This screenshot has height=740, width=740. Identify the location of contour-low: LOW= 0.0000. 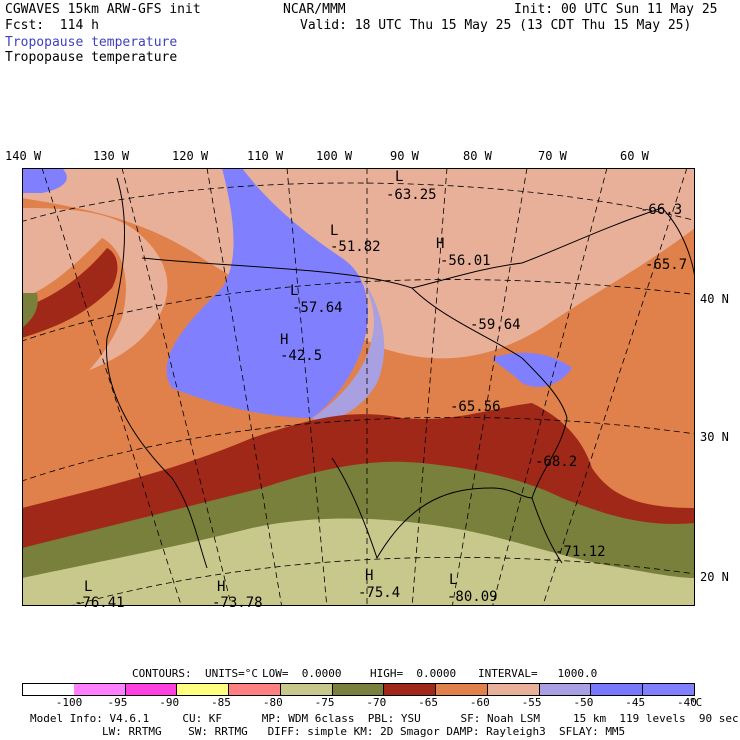
(302, 673).